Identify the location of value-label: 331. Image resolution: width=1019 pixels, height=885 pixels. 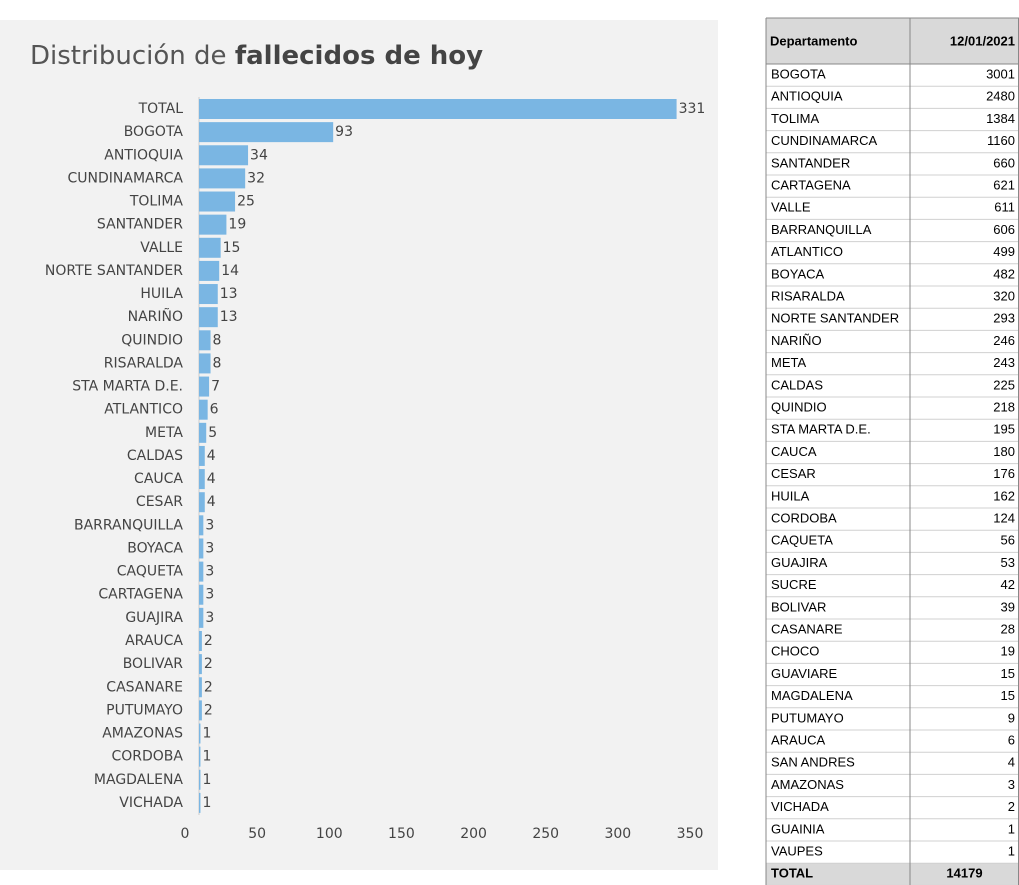
(692, 109).